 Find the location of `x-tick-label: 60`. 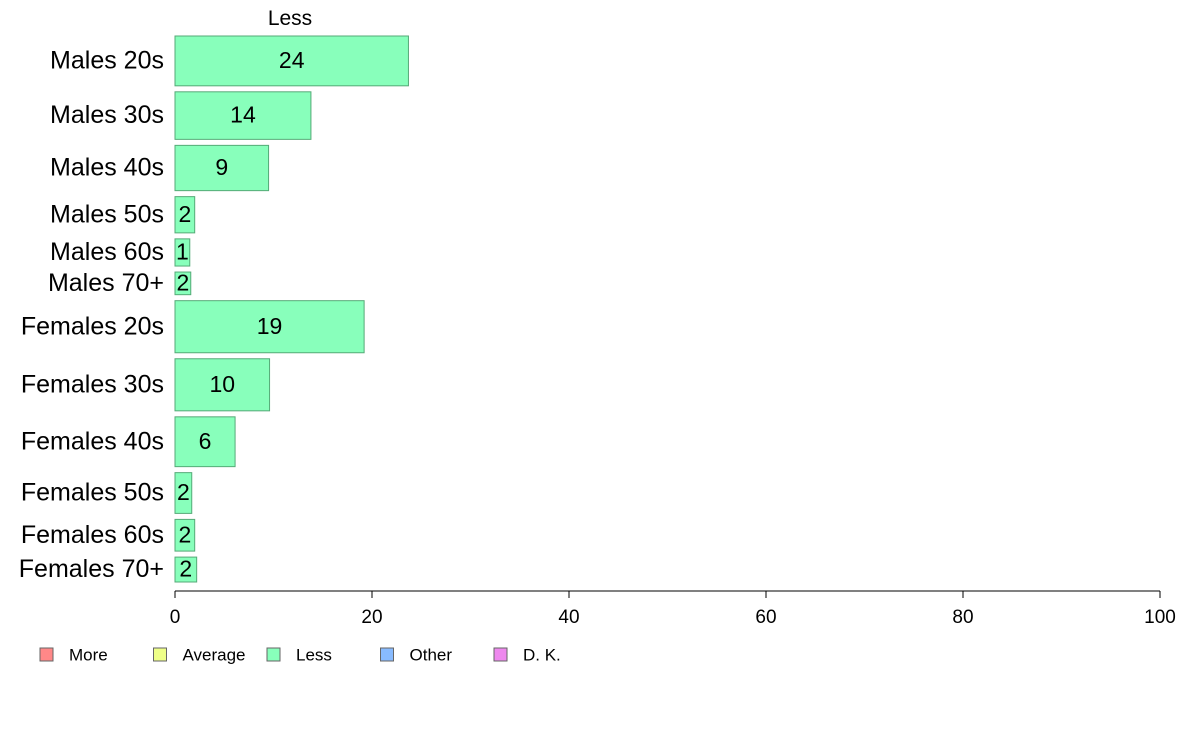

x-tick-label: 60 is located at coordinates (765, 617).